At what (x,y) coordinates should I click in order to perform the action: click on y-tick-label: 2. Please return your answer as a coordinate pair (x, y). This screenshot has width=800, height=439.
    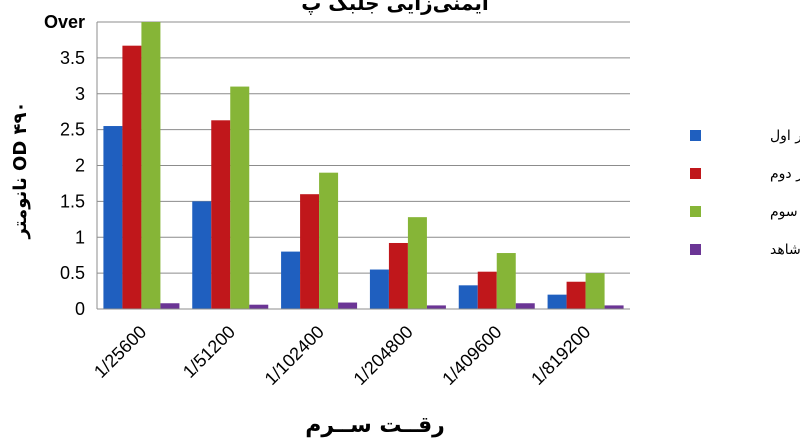
    Looking at the image, I should click on (80, 166).